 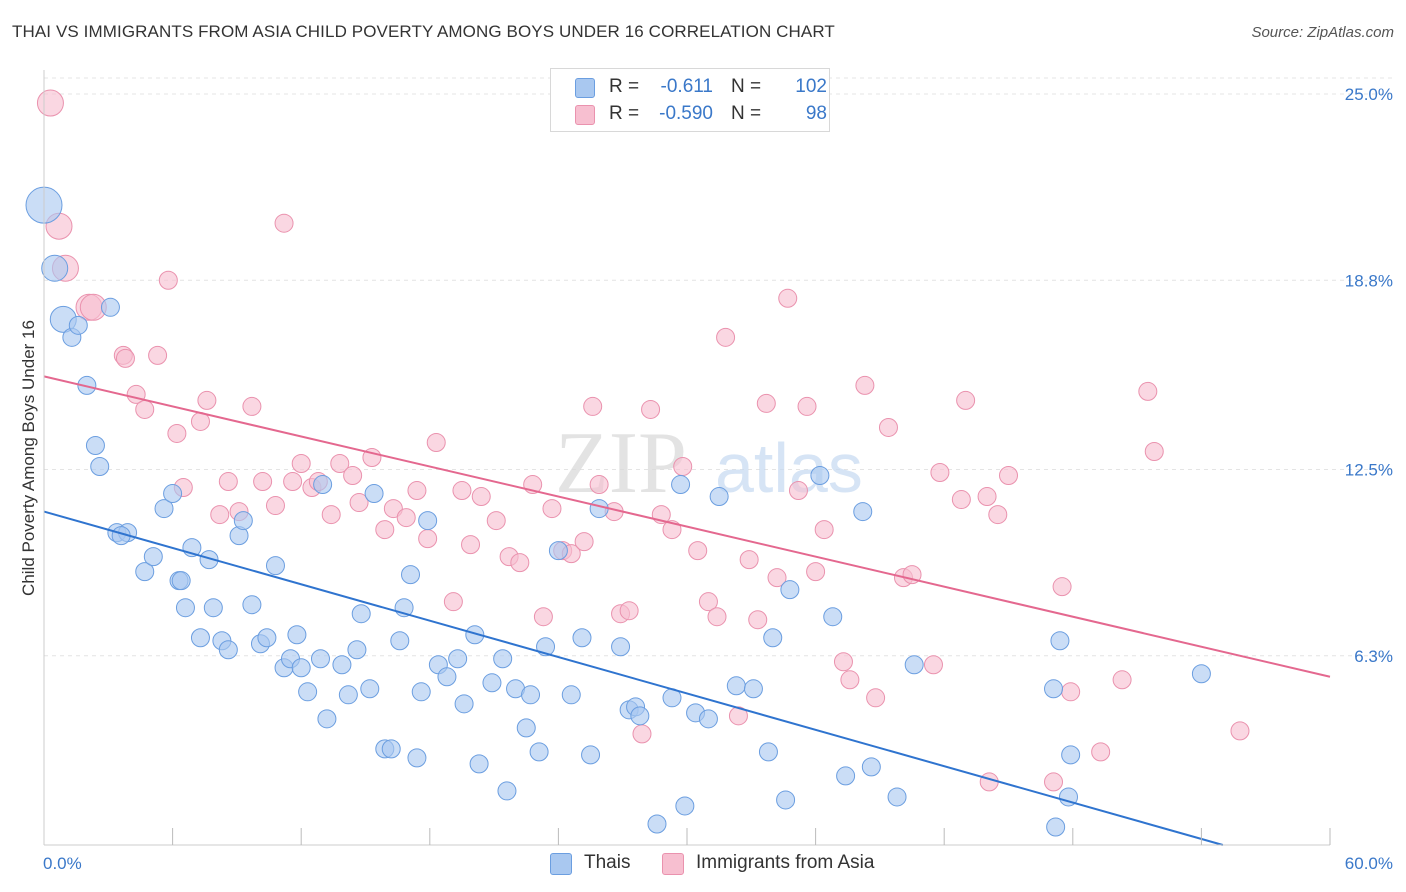 What do you see at coordinates (816, 113) in the screenshot?
I see `legend-n-value-asia: 98` at bounding box center [816, 113].